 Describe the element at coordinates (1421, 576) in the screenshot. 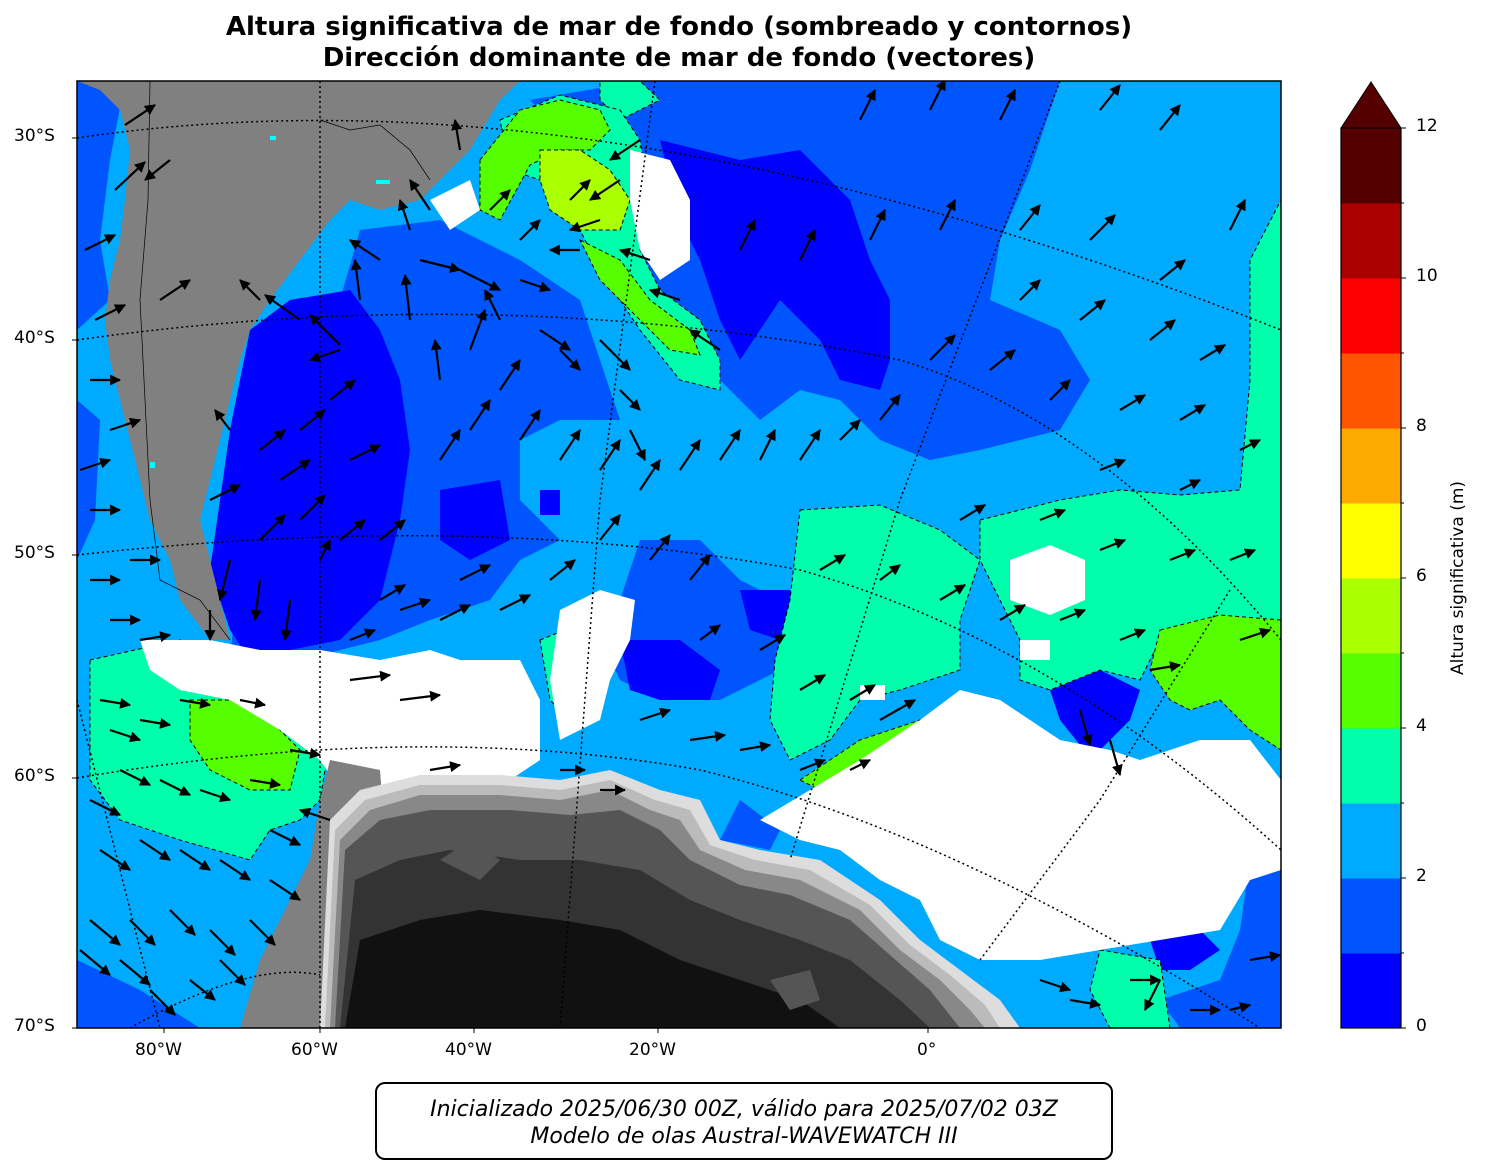

I see `colorbar-tick-6: 6` at that location.